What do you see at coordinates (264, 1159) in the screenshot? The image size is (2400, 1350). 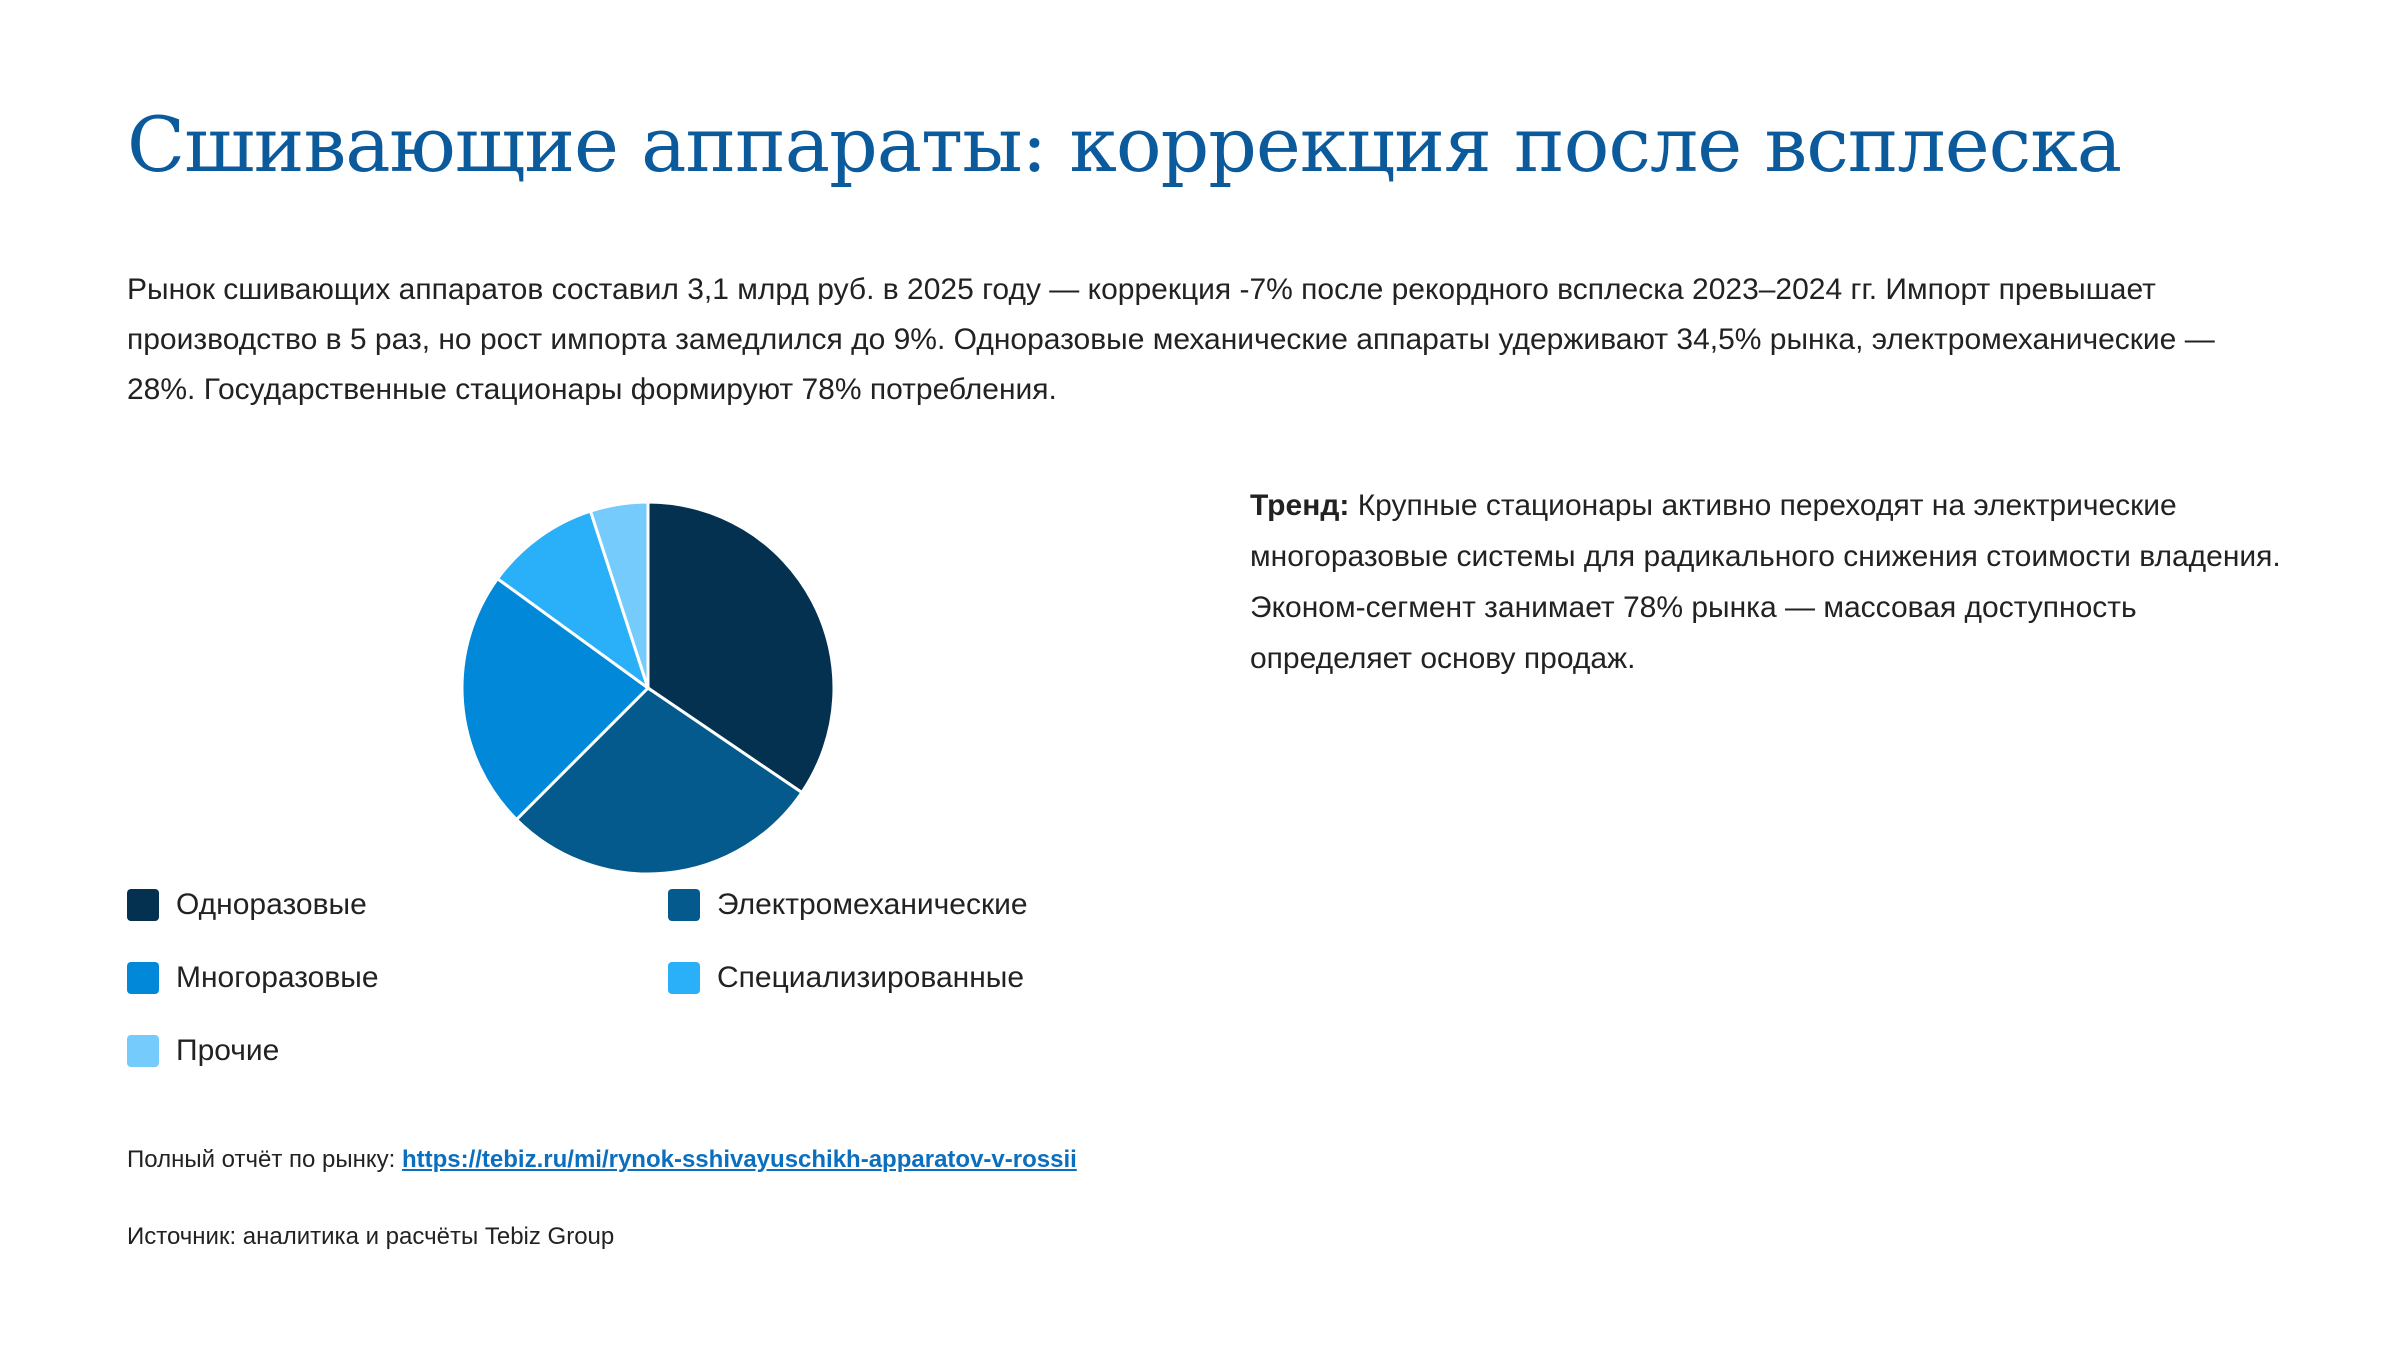 I see `report-label: Полный отчёт по рынку:` at bounding box center [264, 1159].